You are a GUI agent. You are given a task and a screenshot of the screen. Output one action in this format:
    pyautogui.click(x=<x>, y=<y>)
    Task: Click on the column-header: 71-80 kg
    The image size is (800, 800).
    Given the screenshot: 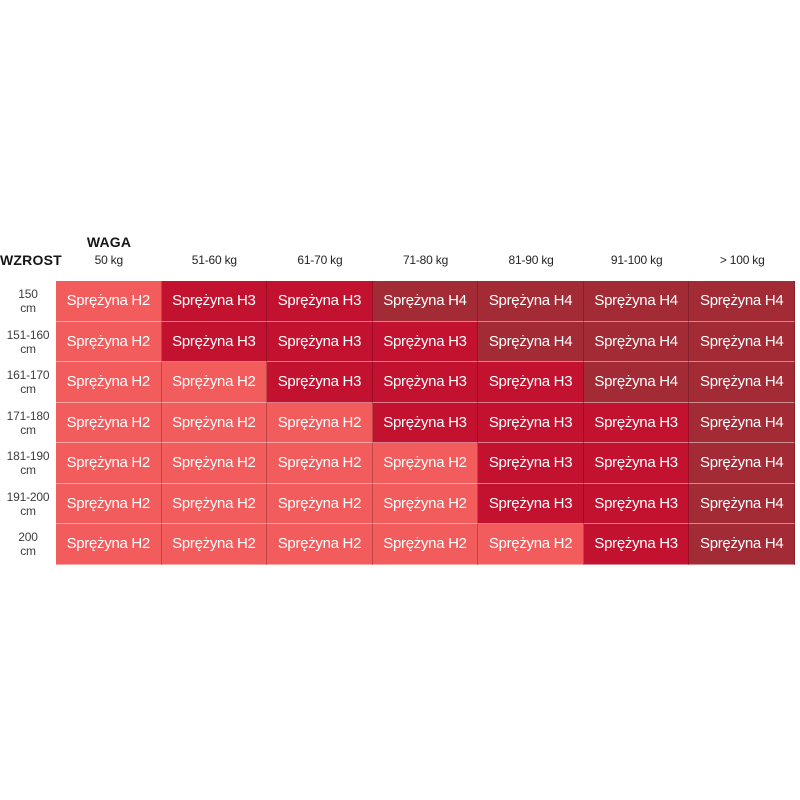 What is the action you would take?
    pyautogui.click(x=425, y=260)
    